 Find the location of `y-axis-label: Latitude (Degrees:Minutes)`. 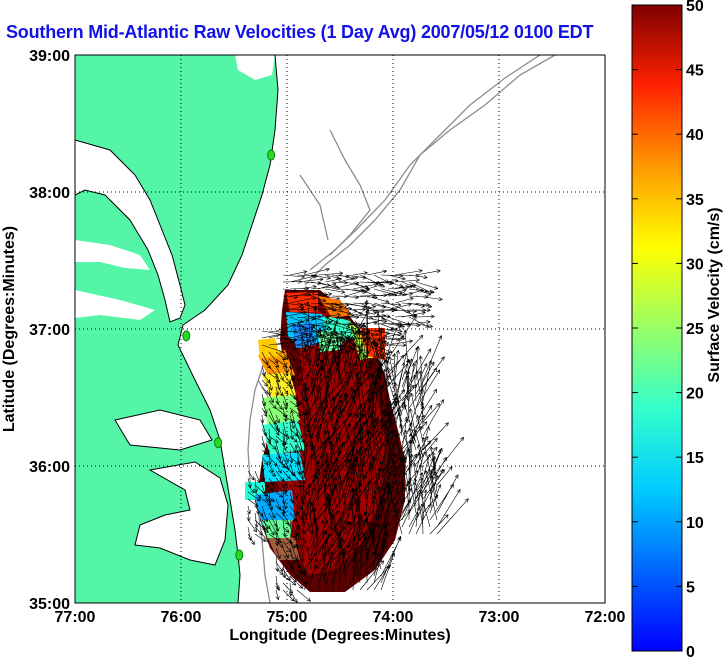

y-axis-label: Latitude (Degrees:Minutes) is located at coordinates (9, 329).